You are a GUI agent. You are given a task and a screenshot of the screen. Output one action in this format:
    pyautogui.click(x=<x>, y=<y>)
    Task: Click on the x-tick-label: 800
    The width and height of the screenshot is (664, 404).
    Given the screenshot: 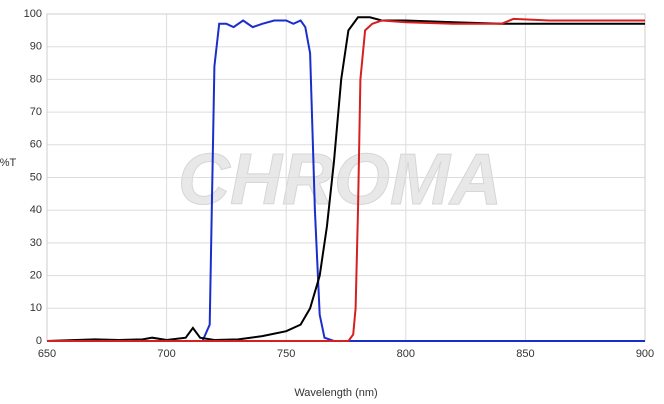 What is the action you would take?
    pyautogui.click(x=406, y=354)
    